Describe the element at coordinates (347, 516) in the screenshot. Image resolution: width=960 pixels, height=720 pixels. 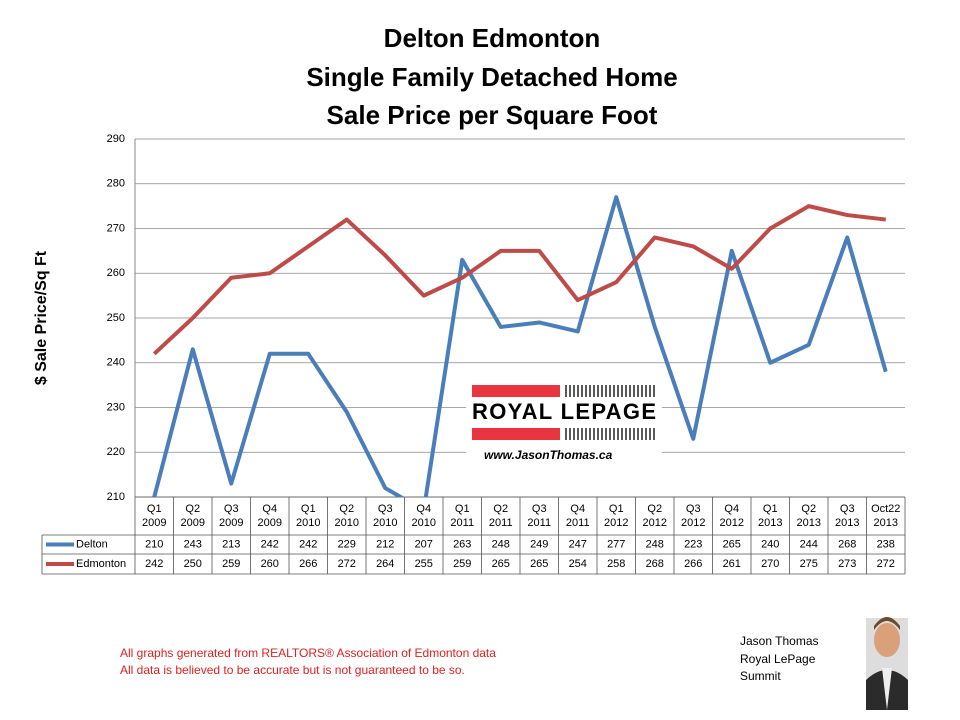
I see `x-tick-label: Q2 2010` at that location.